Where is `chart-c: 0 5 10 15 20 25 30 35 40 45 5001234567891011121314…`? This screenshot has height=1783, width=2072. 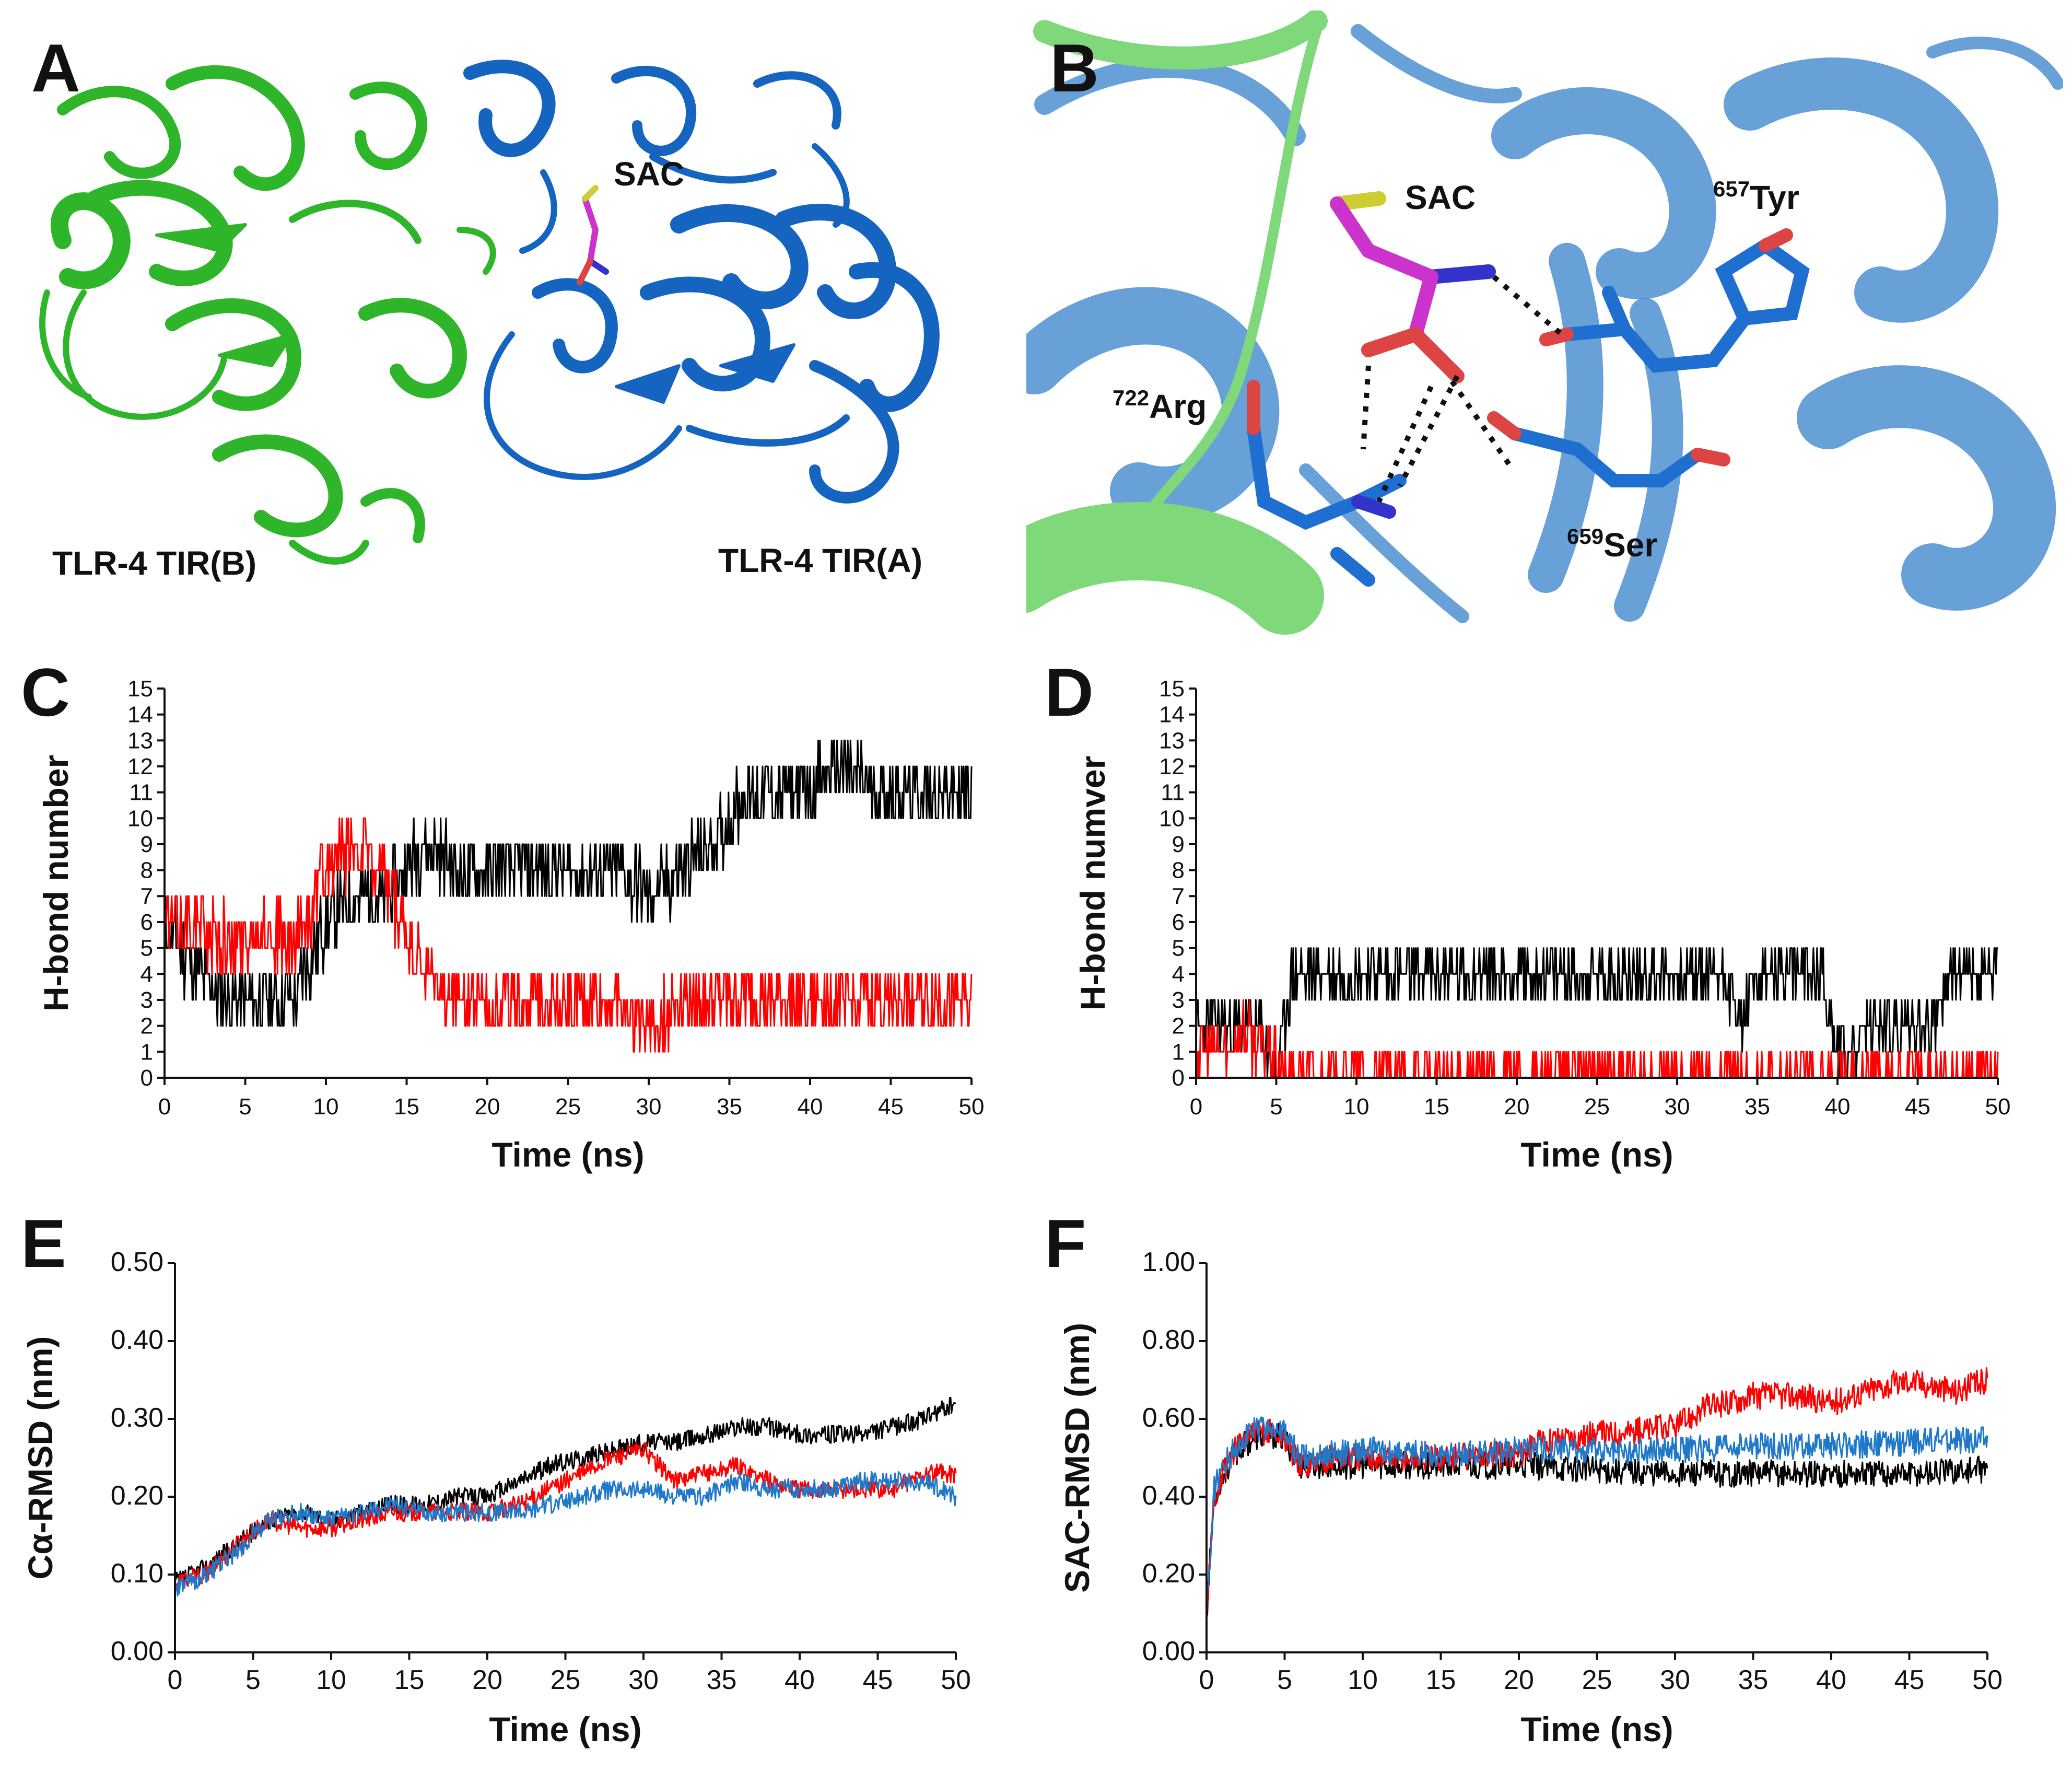
chart-c: 0 5 10 15 20 25 30 35 40 45 5001234567891011121314… is located at coordinates (511, 925).